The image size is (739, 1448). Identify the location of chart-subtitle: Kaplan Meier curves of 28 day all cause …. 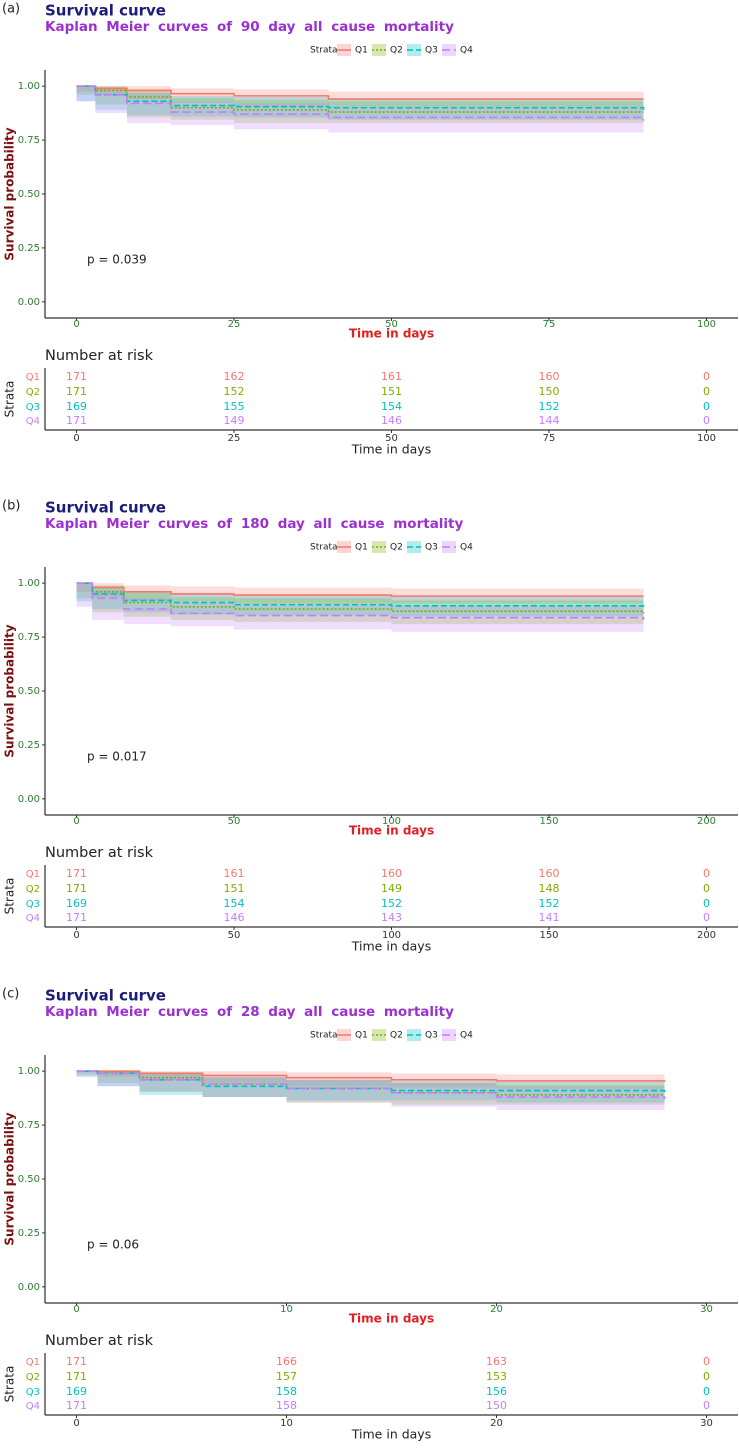
(249, 1012).